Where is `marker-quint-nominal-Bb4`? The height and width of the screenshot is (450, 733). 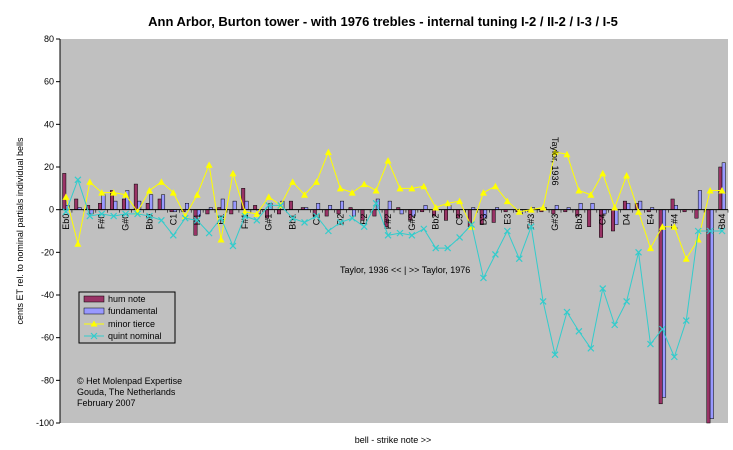 marker-quint-nominal-Bb4 is located at coordinates (722, 231).